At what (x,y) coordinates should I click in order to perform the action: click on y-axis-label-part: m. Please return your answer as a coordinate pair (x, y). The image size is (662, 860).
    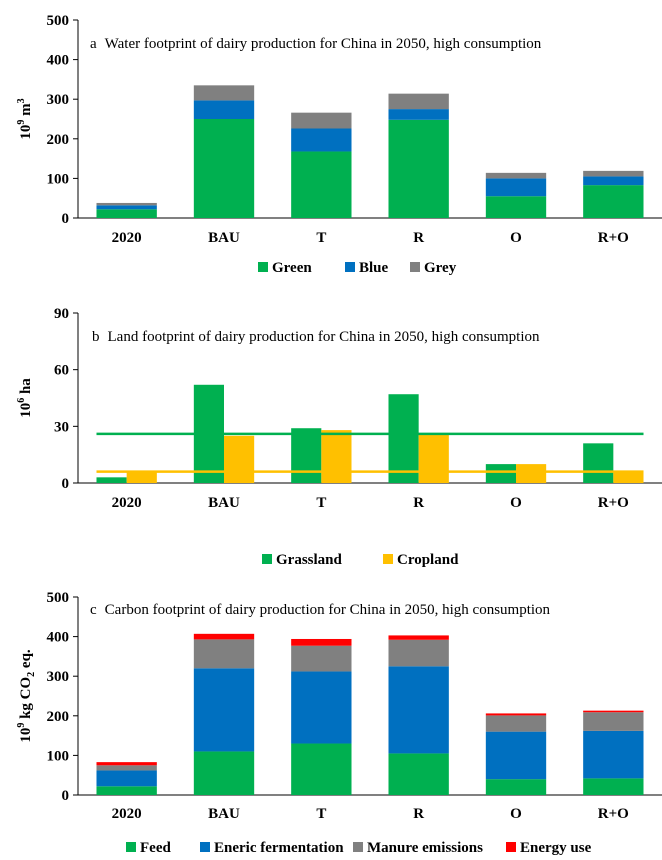
    Looking at the image, I should click on (26, 111).